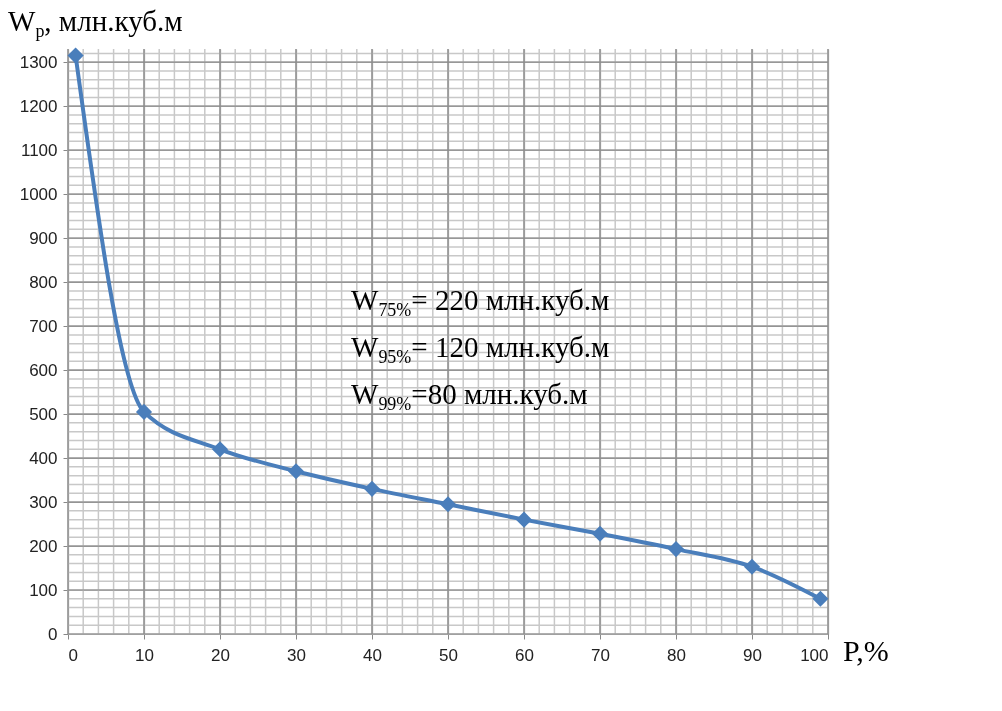  Describe the element at coordinates (43, 370) in the screenshot. I see `y-tick-label: 600` at that location.